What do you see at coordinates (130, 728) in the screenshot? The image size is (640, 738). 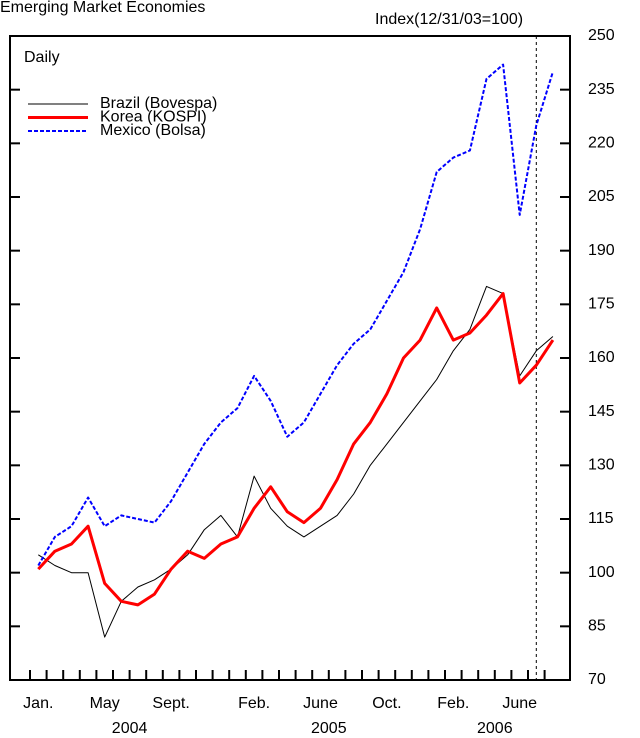 I see `year-label: 2004` at bounding box center [130, 728].